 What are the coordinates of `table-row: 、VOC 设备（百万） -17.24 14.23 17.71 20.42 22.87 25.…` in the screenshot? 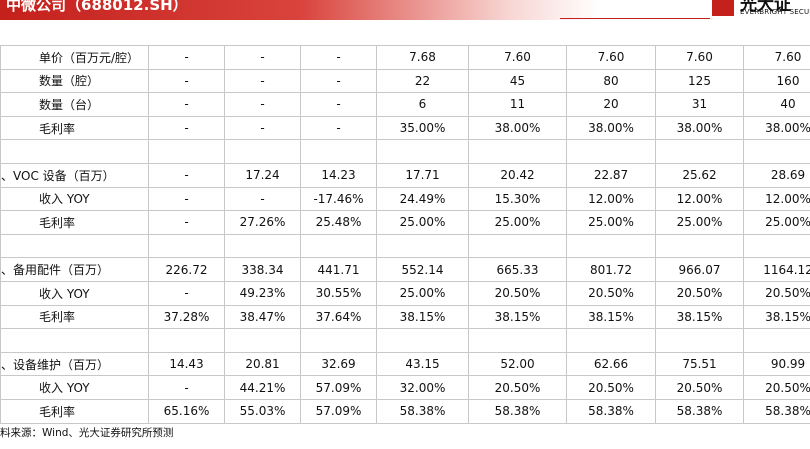 It's located at (405, 175).